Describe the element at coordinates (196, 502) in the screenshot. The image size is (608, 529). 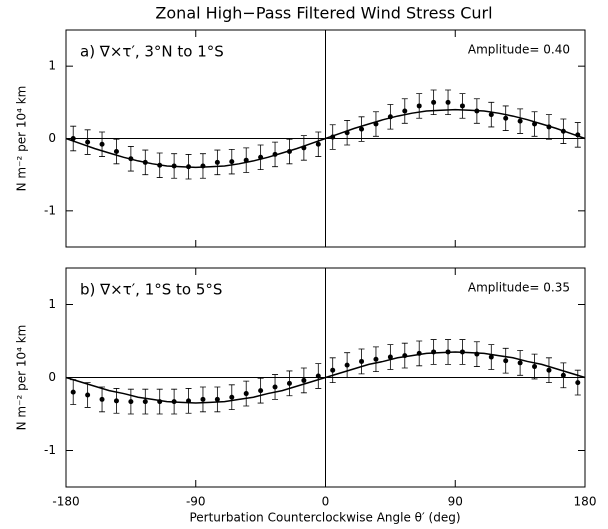
I see `x-tick-label: -90` at that location.